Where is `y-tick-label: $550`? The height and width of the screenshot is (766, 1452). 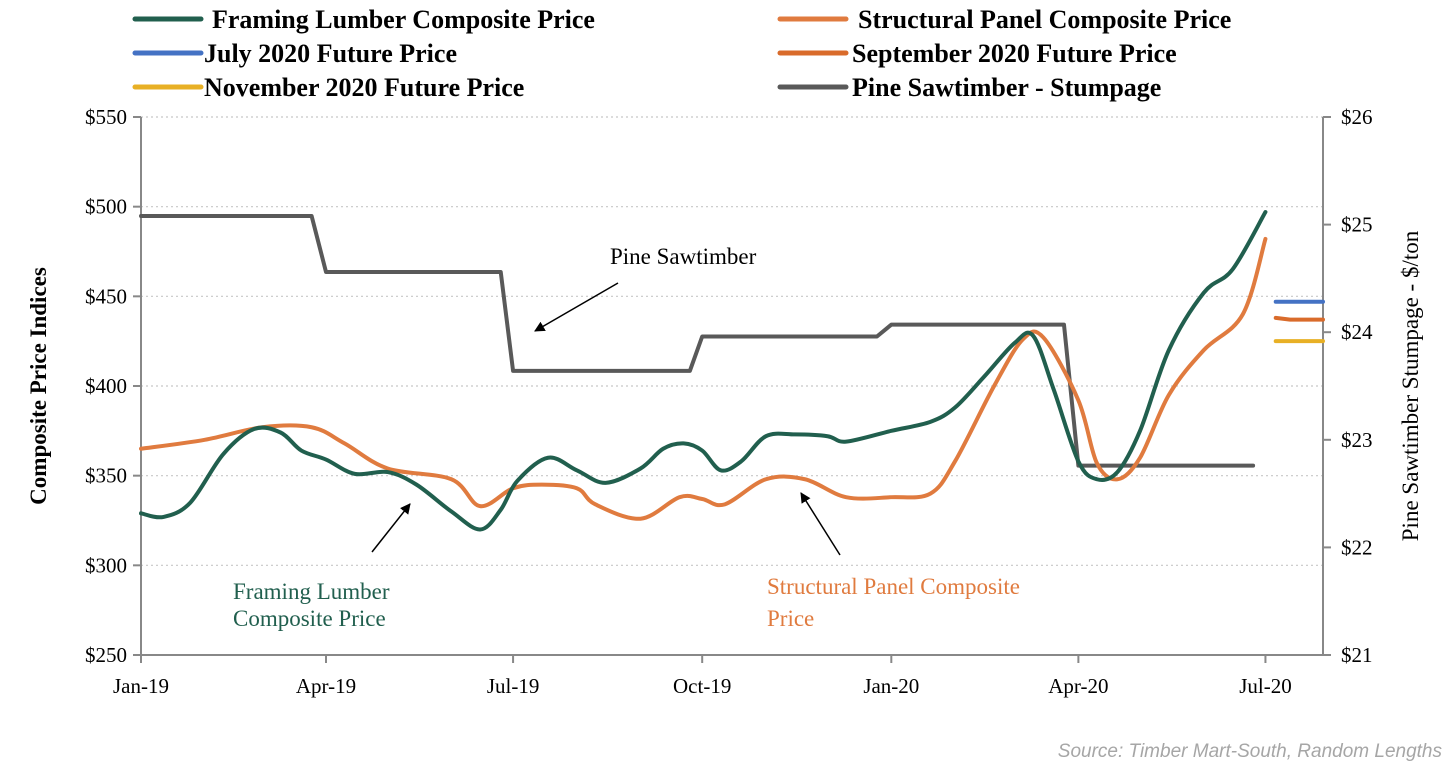
y-tick-label: $550 is located at coordinates (106, 117).